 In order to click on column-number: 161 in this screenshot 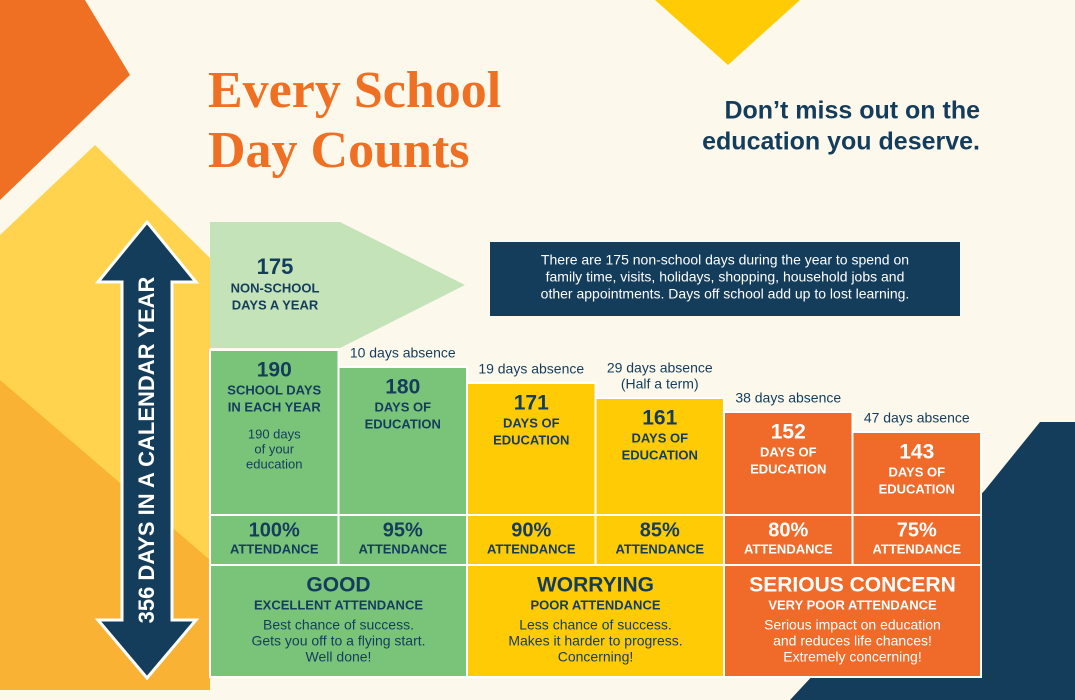, I will do `click(659, 418)`.